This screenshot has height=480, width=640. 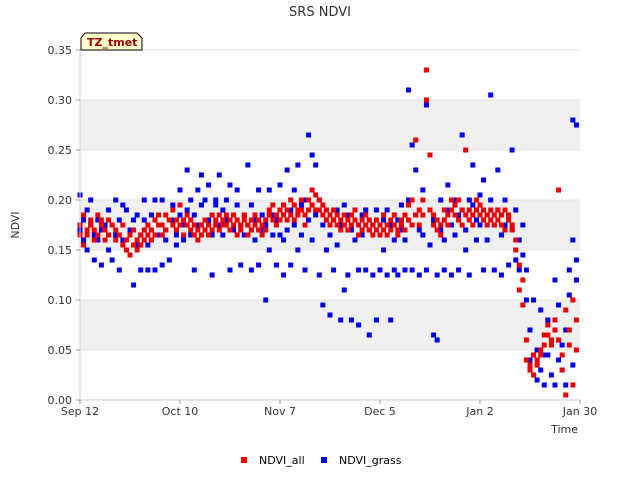 I want to click on x-tick-label: Jan 2, so click(x=479, y=411).